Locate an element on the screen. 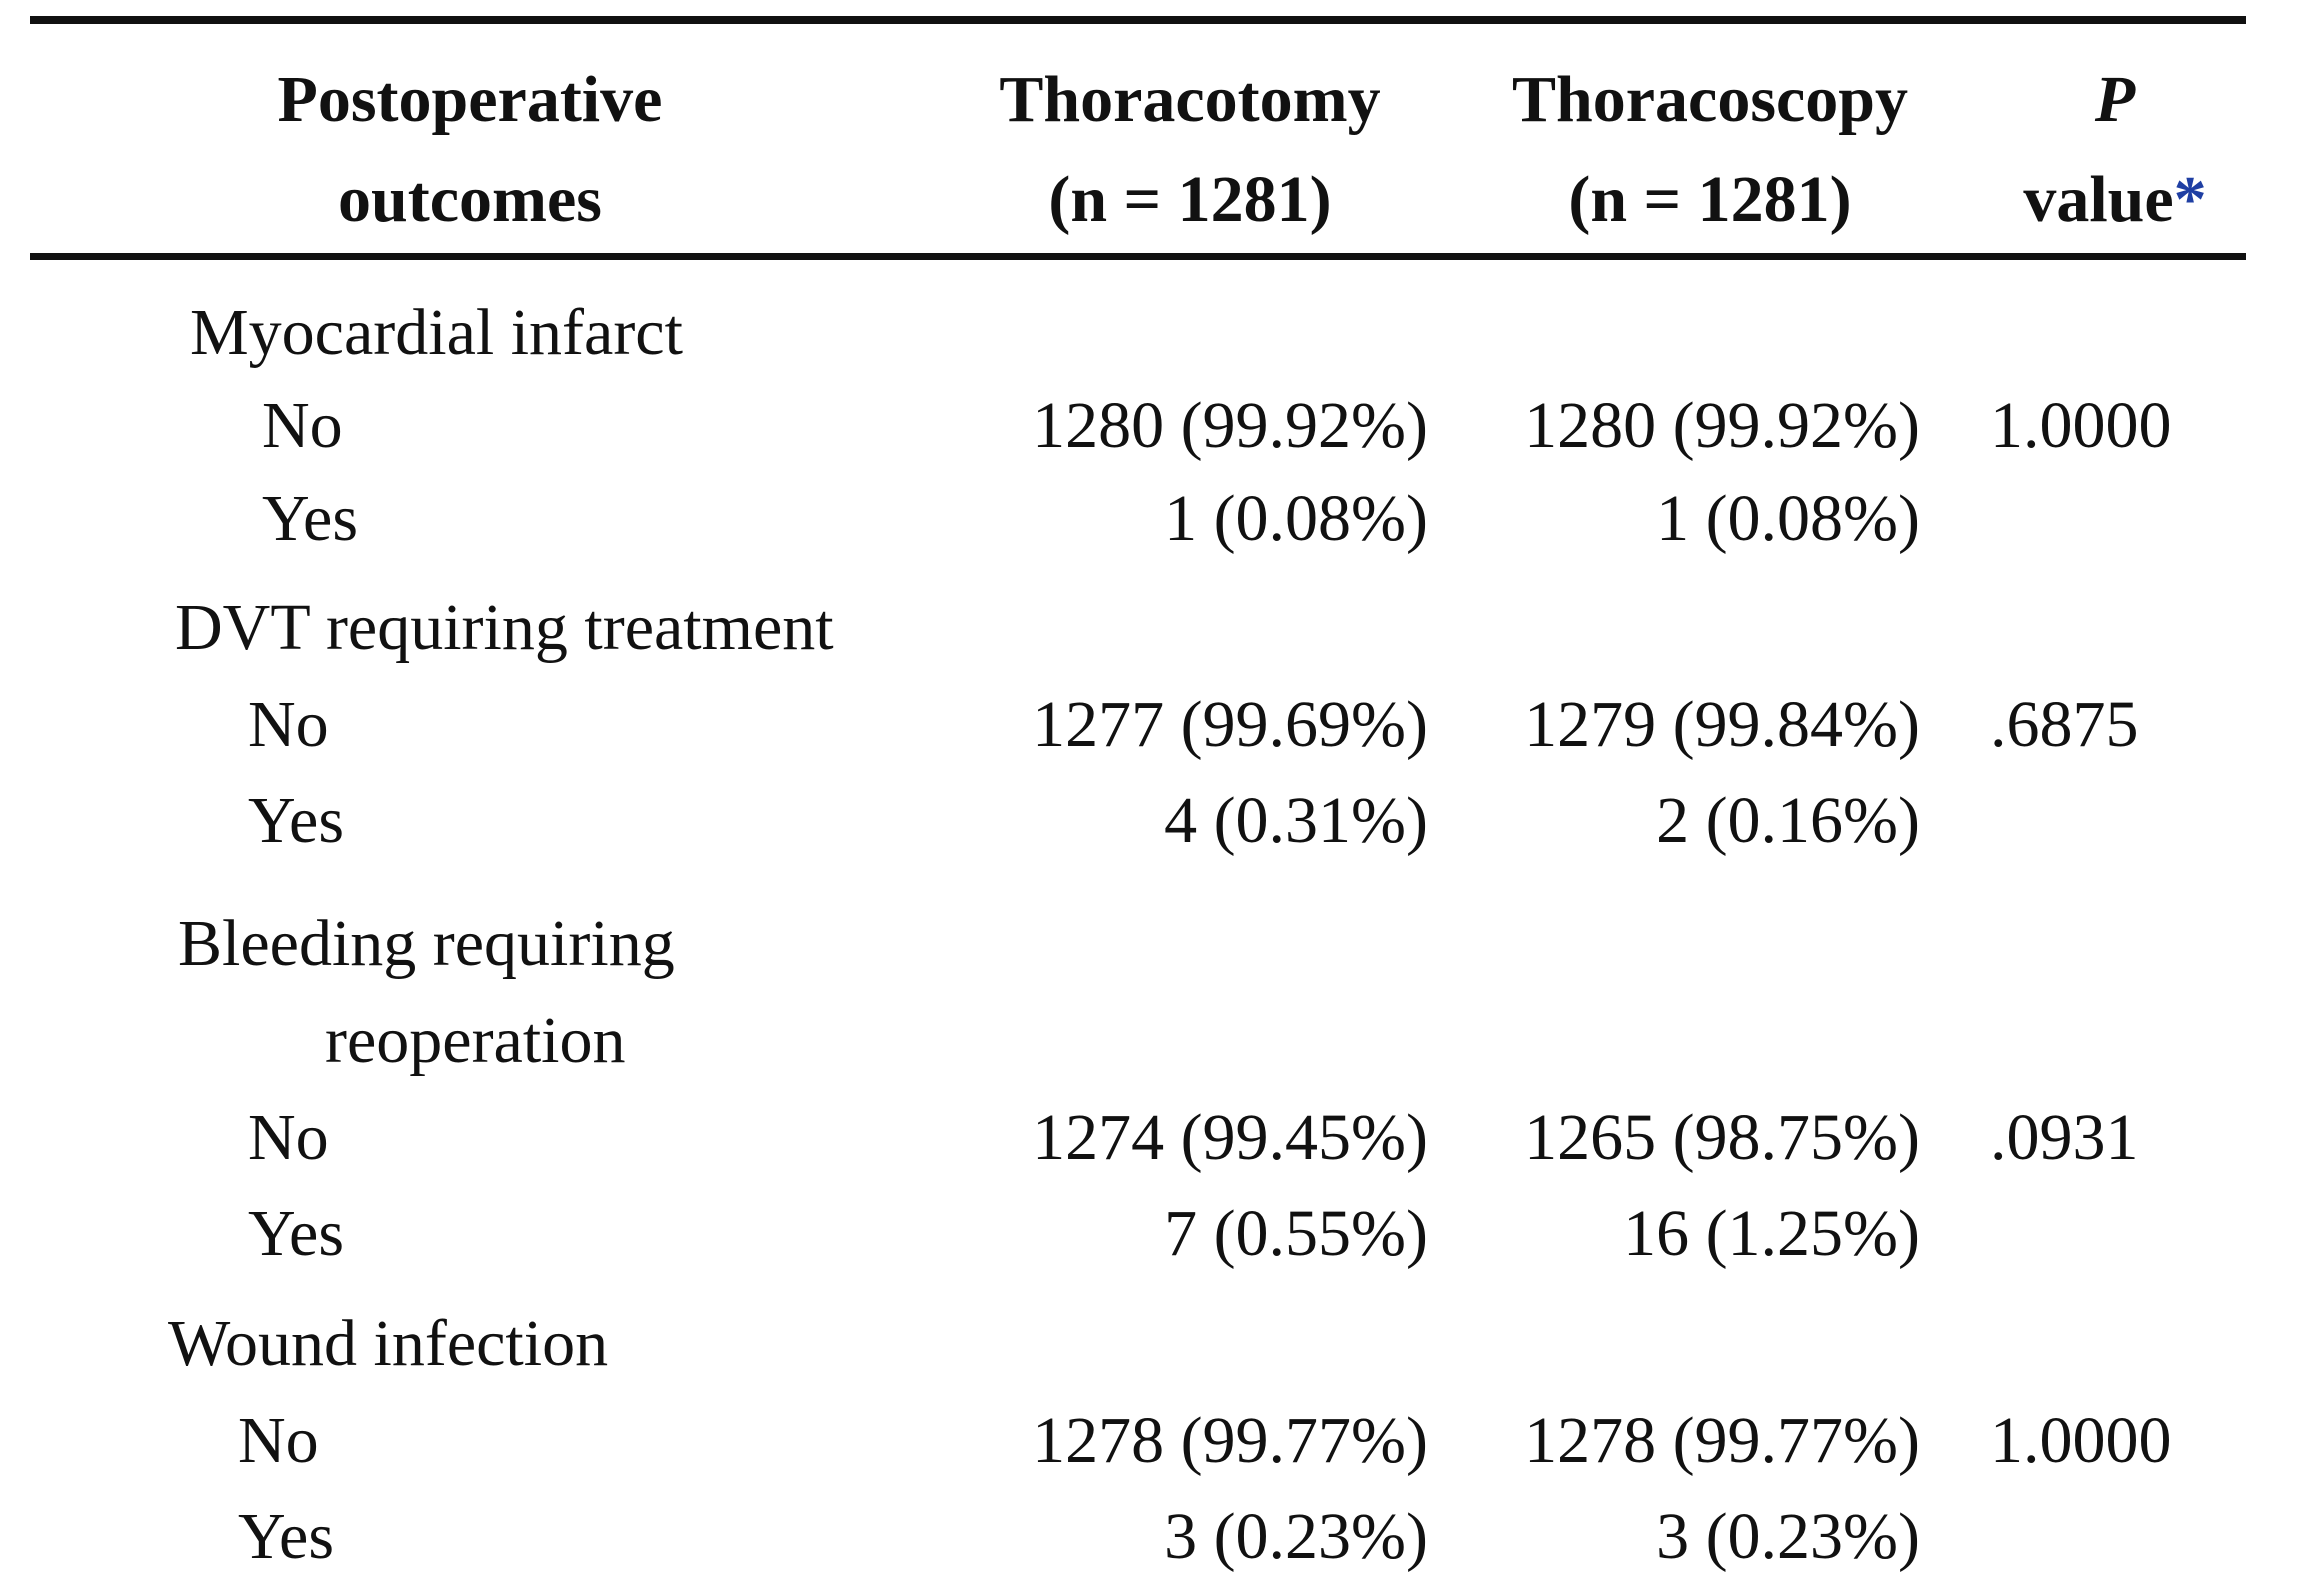 The image size is (2301, 1585). p-value-cell: .6875 is located at coordinates (2064, 724).